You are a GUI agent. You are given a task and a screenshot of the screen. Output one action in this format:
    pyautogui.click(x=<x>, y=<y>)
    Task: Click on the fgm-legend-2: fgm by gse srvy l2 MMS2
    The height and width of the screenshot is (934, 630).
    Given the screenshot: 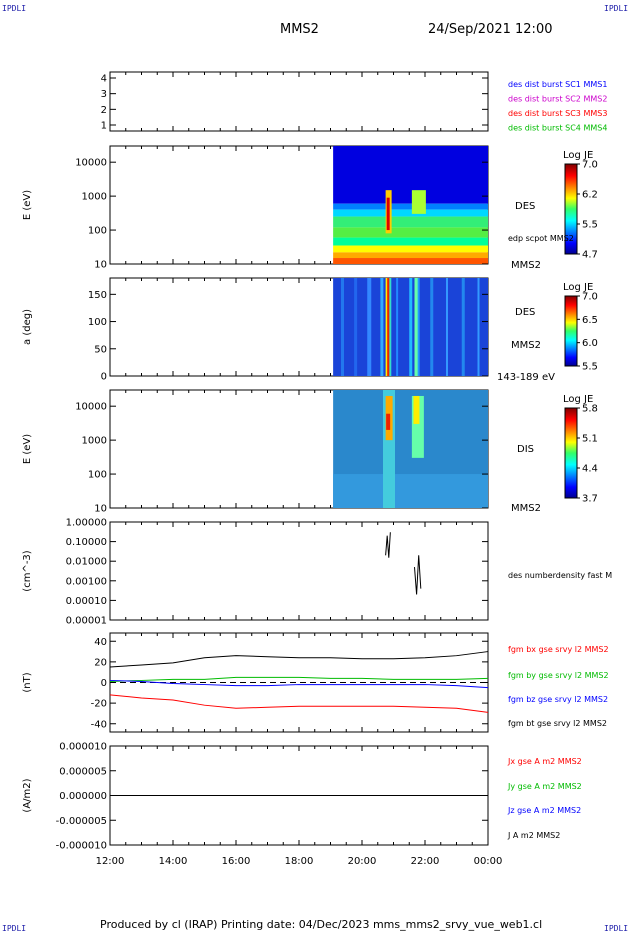 What is the action you would take?
    pyautogui.click(x=558, y=675)
    